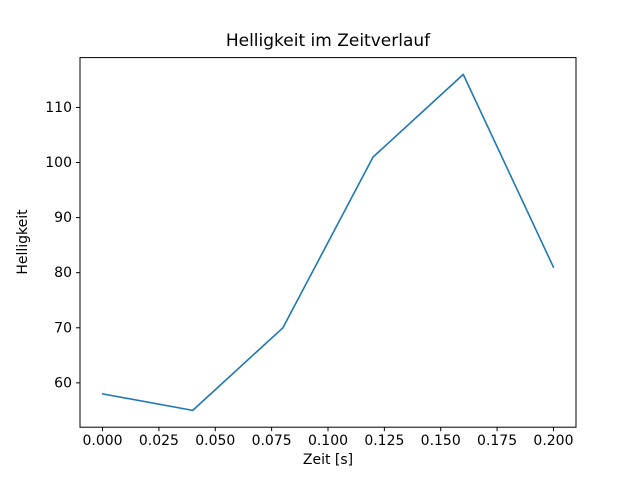 Image resolution: width=640 pixels, height=480 pixels. Describe the element at coordinates (384, 441) in the screenshot. I see `x-tick-label: 0.125` at that location.